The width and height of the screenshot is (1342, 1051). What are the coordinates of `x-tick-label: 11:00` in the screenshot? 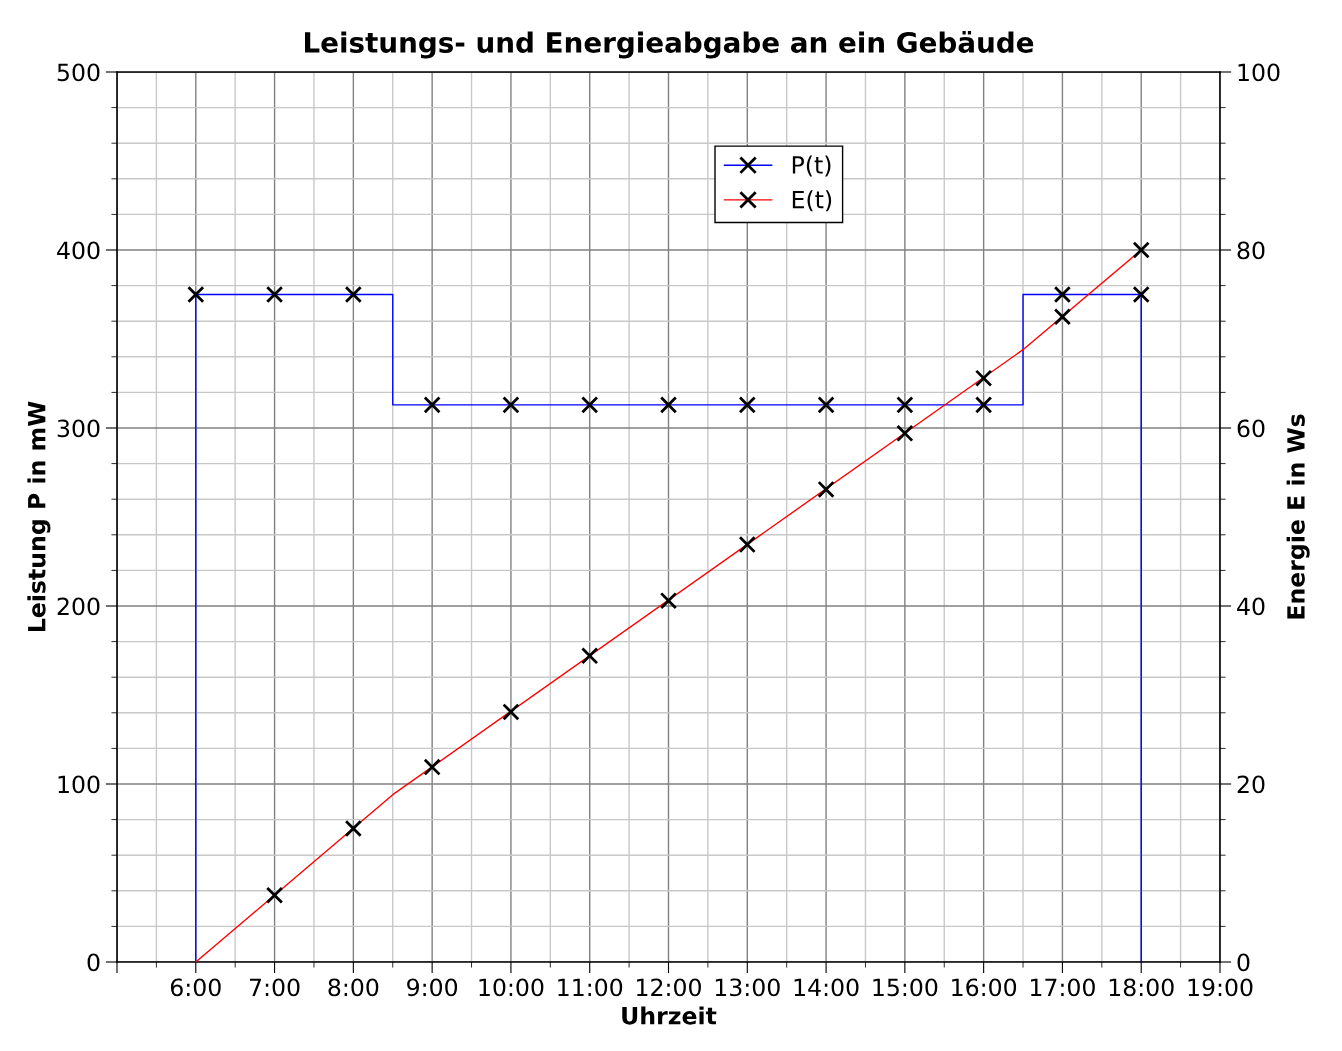 It's located at (590, 987).